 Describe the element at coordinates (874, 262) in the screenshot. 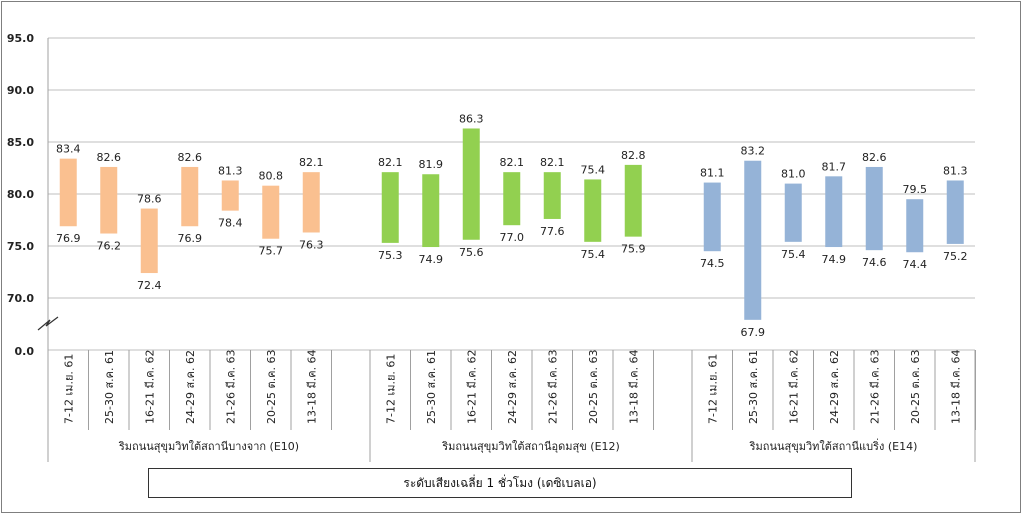

I see `min-data-label: 74.6` at that location.